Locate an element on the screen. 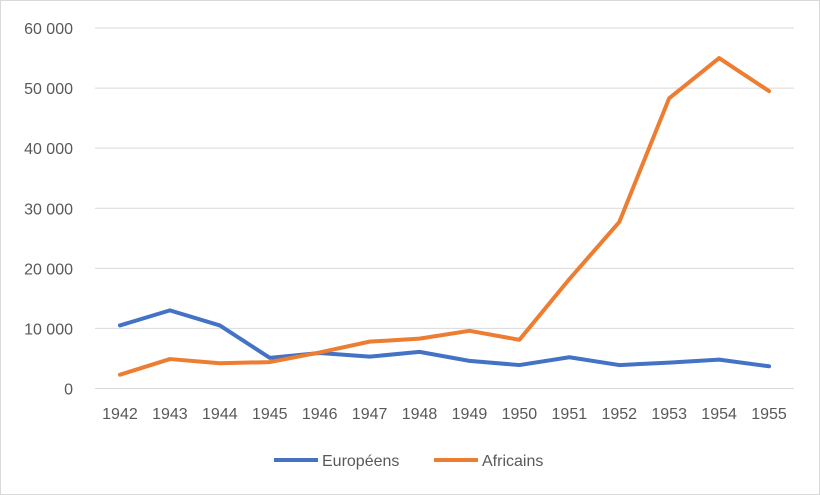  x-tick-label: 1952 is located at coordinates (619, 414).